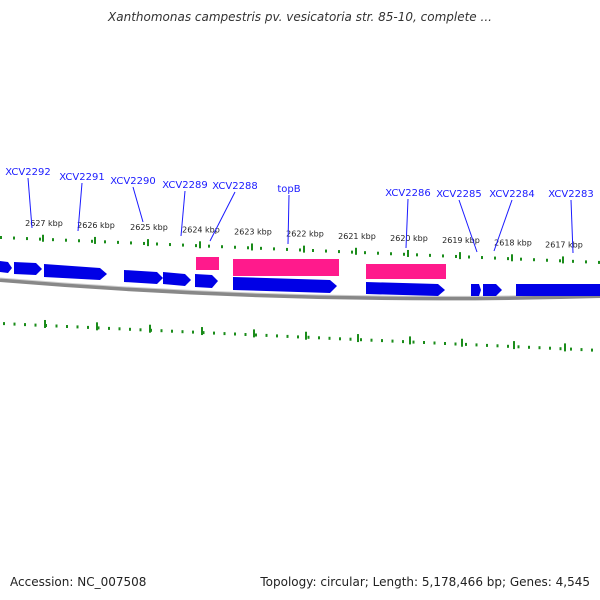 The image size is (600, 600). I want to click on gene-label: topB, so click(288, 189).